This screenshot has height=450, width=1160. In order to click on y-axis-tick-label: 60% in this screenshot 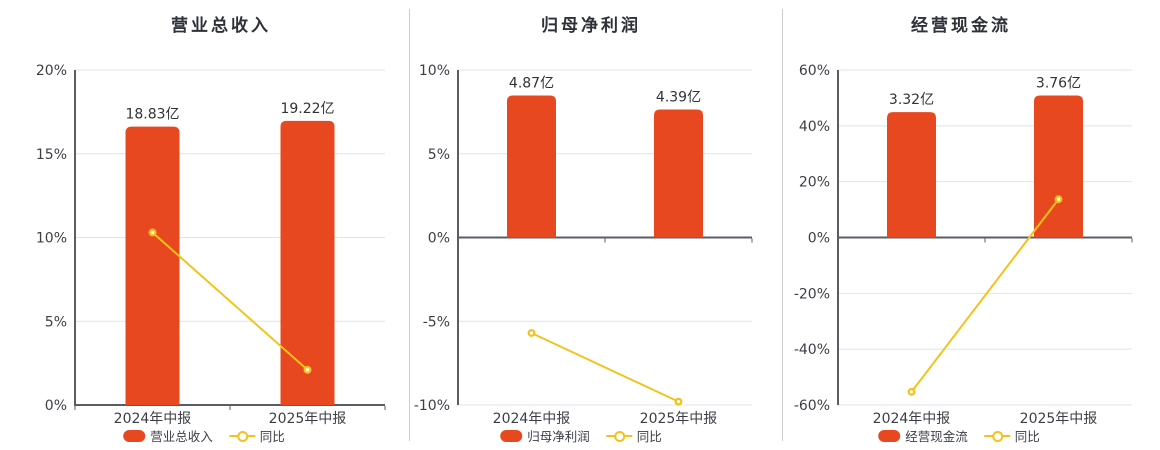, I will do `click(814, 71)`.